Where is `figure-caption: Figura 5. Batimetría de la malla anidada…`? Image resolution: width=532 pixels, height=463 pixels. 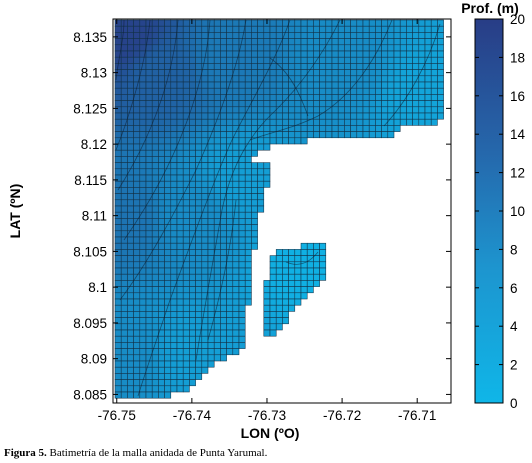 figure-caption: Figura 5. Batimetría de la malla anidada… is located at coordinates (266, 453).